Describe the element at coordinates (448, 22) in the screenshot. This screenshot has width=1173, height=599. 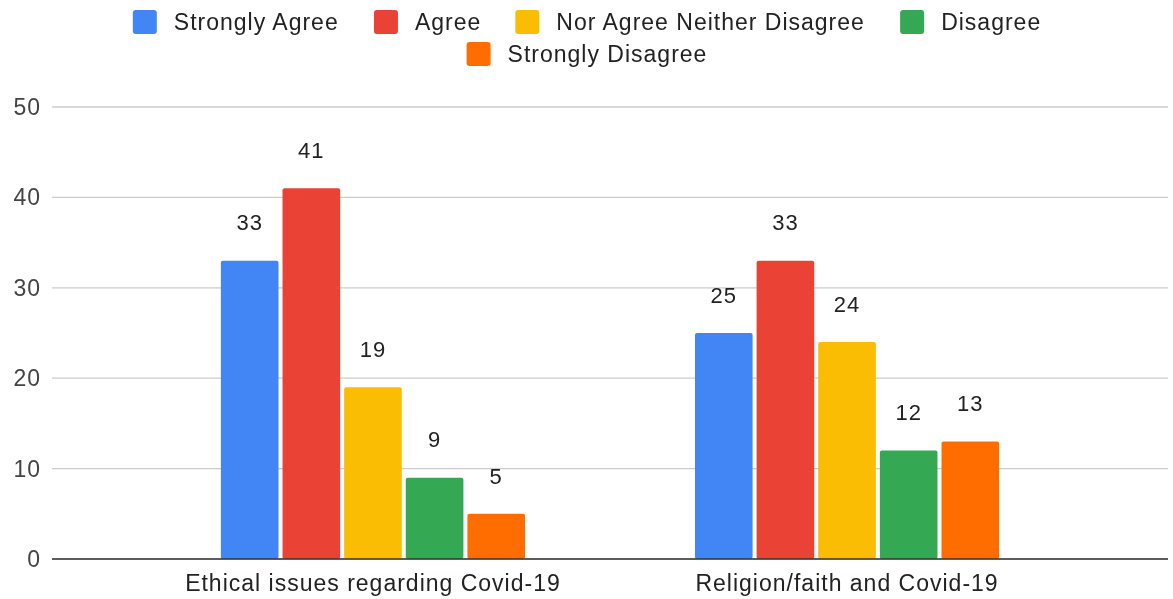
I see `legend-label: Agree` at that location.